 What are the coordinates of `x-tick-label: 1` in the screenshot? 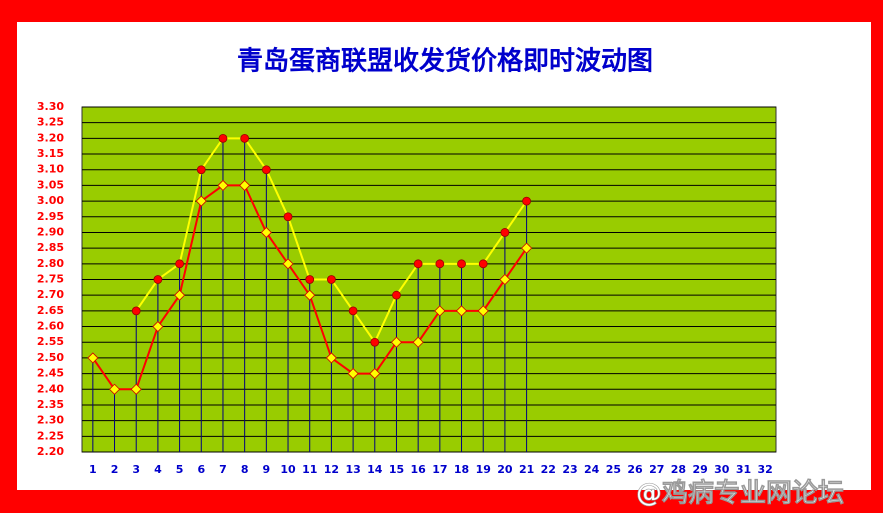 It's located at (93, 469).